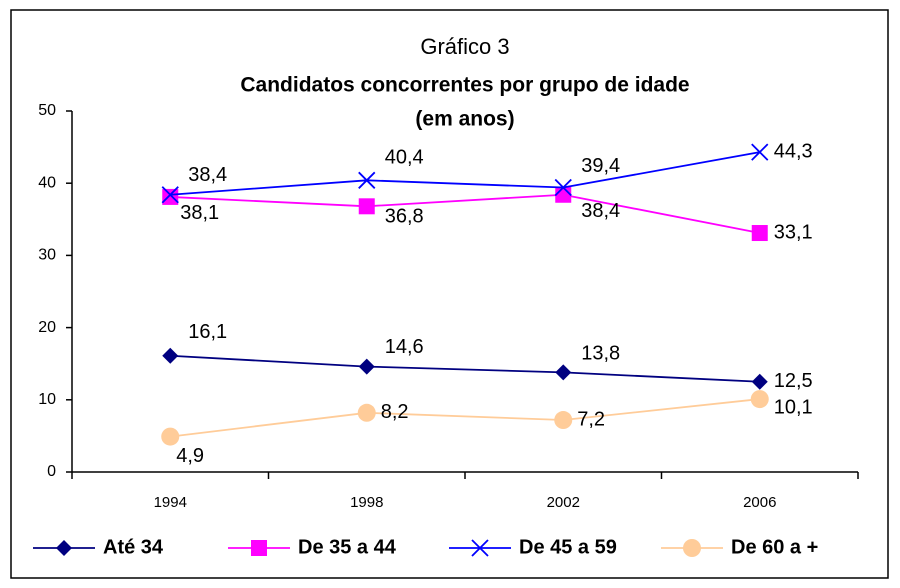 This screenshot has width=900, height=588. I want to click on data-label: 13,8, so click(600, 354).